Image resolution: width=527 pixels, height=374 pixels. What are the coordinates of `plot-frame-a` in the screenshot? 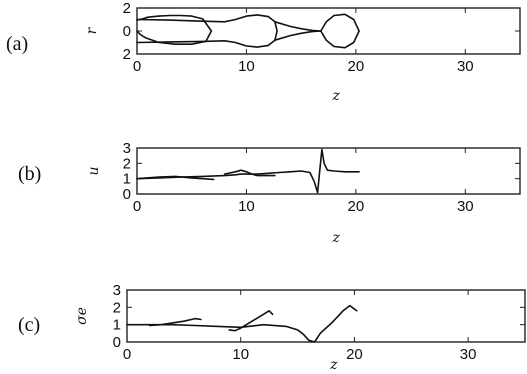 It's located at (328, 31).